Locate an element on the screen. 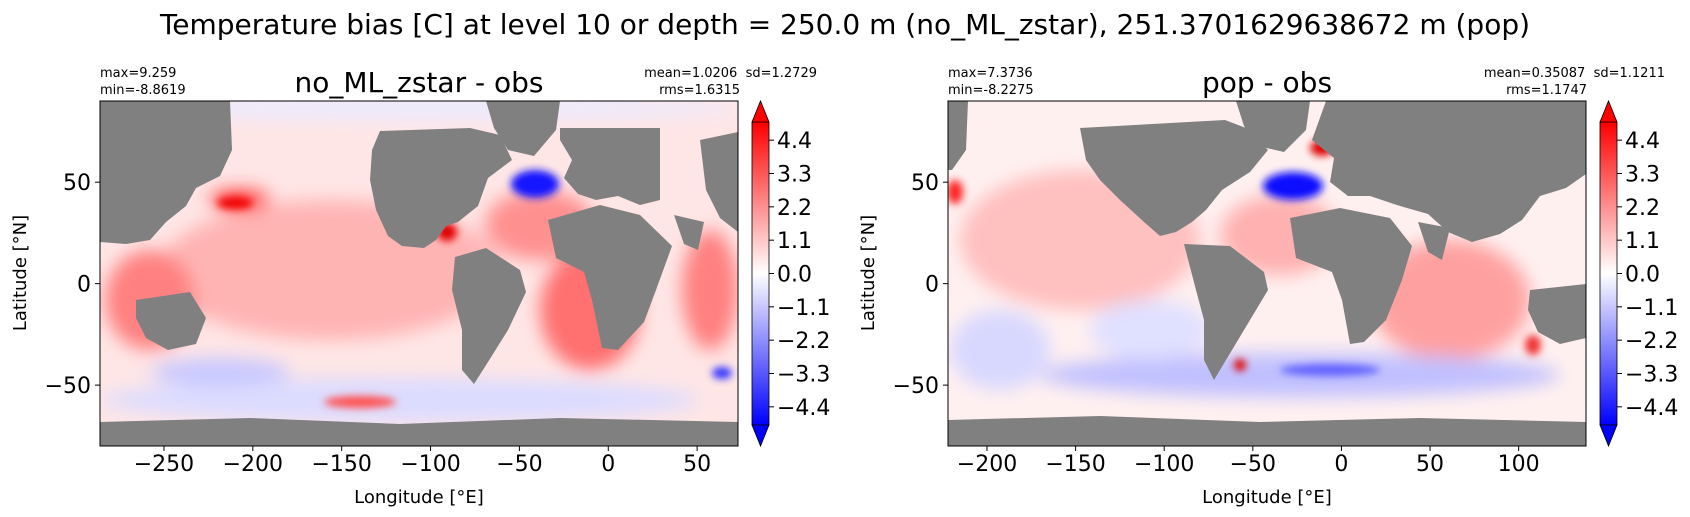 The height and width of the screenshot is (517, 1690). land-greenland is located at coordinates (523, 128).